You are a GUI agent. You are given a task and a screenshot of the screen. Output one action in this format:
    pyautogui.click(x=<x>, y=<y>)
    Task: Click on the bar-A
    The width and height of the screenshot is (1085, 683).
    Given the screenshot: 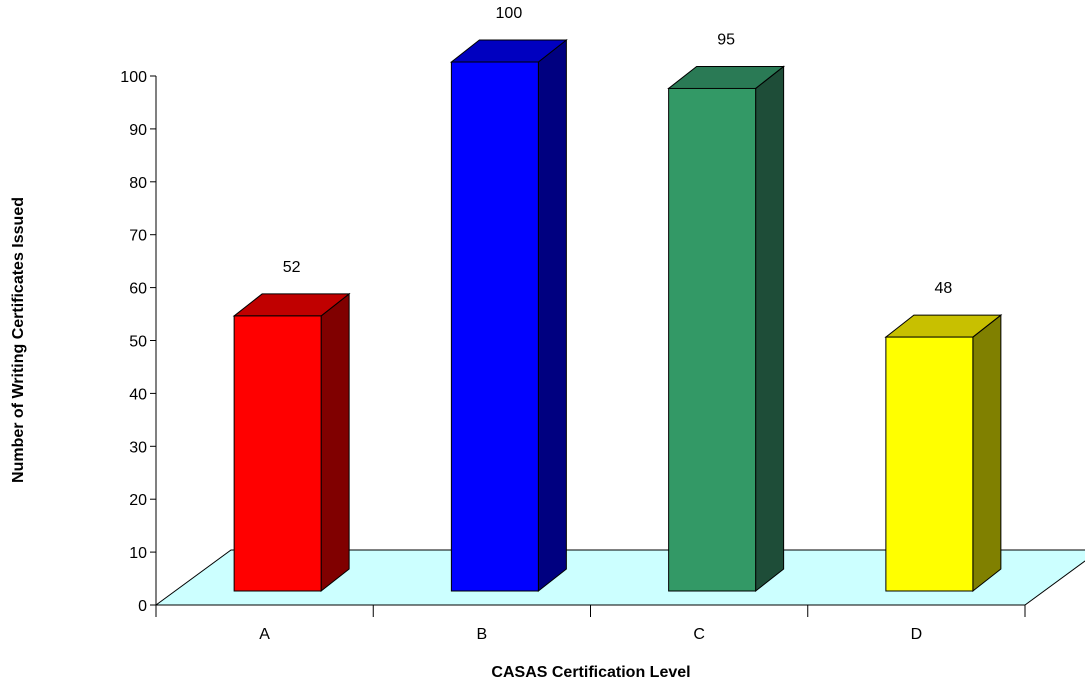 What is the action you would take?
    pyautogui.click(x=291, y=442)
    